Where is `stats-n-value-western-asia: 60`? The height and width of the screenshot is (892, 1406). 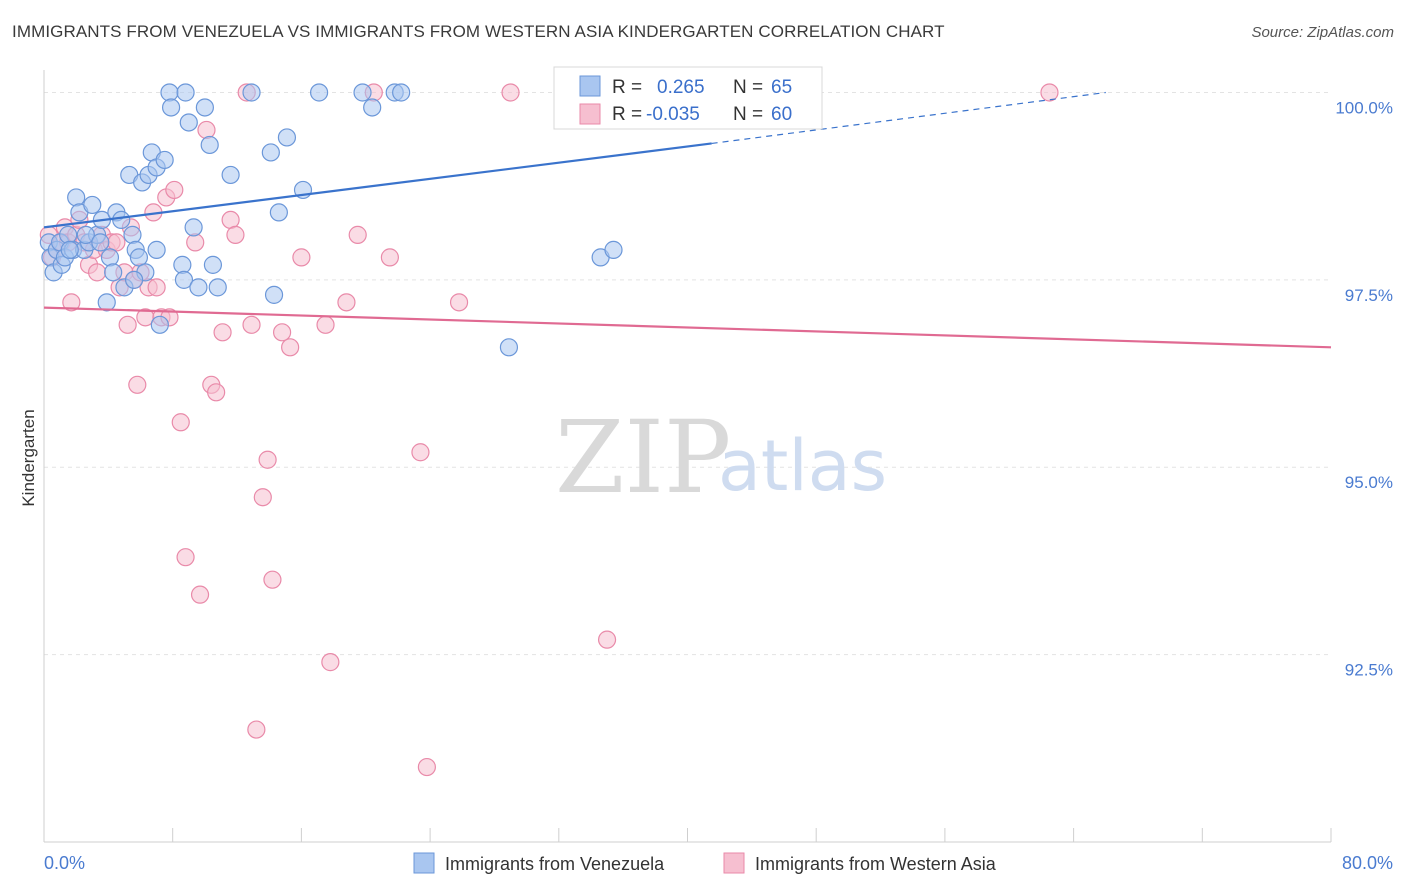
stats-n-value-western-asia: 60 is located at coordinates (781, 114).